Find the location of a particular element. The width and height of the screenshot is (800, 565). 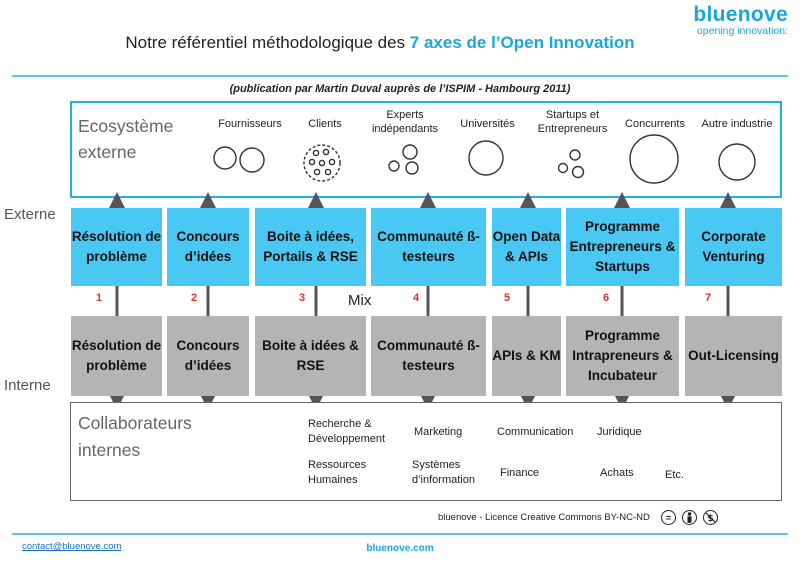

title-prefix: Notre référentiel méthodologique des is located at coordinates (267, 42).